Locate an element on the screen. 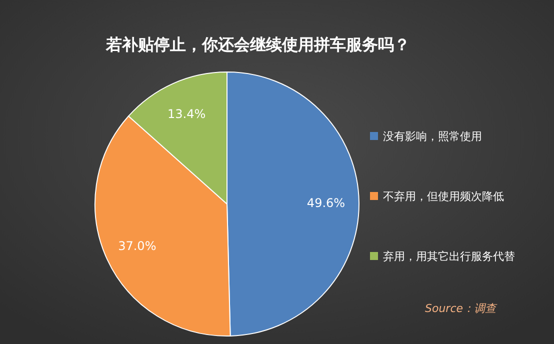 The width and height of the screenshot is (554, 344). slice-label: 没有影响，照常使用 is located at coordinates (432, 136).